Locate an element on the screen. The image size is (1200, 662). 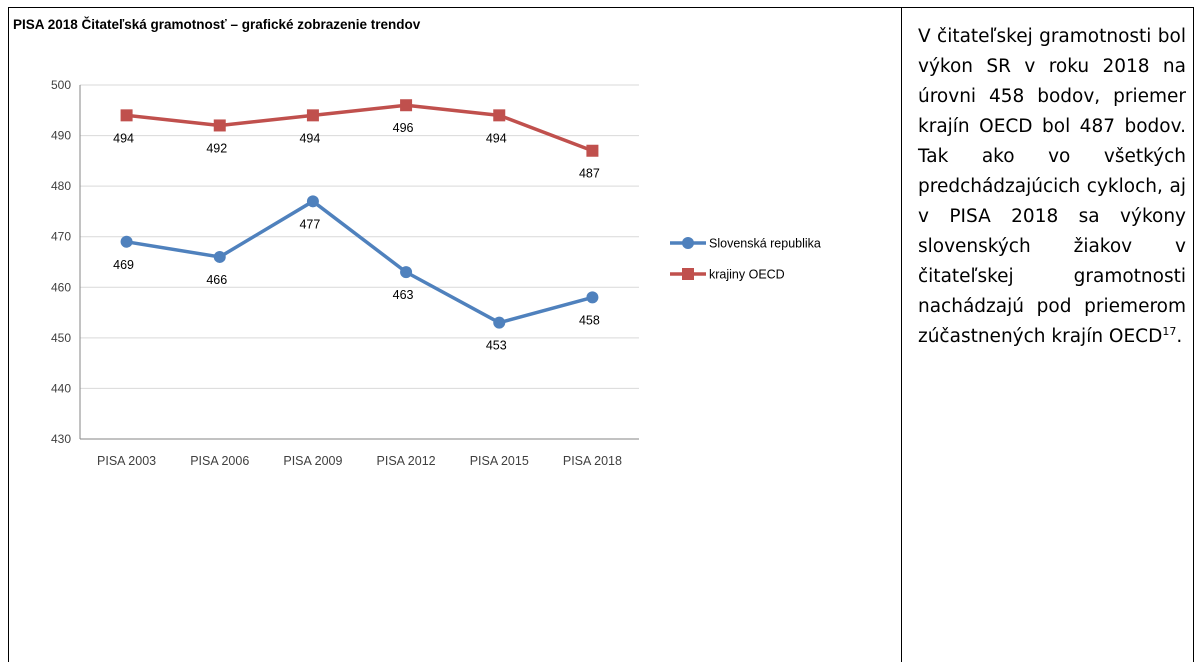
description-end: . is located at coordinates (1179, 336).